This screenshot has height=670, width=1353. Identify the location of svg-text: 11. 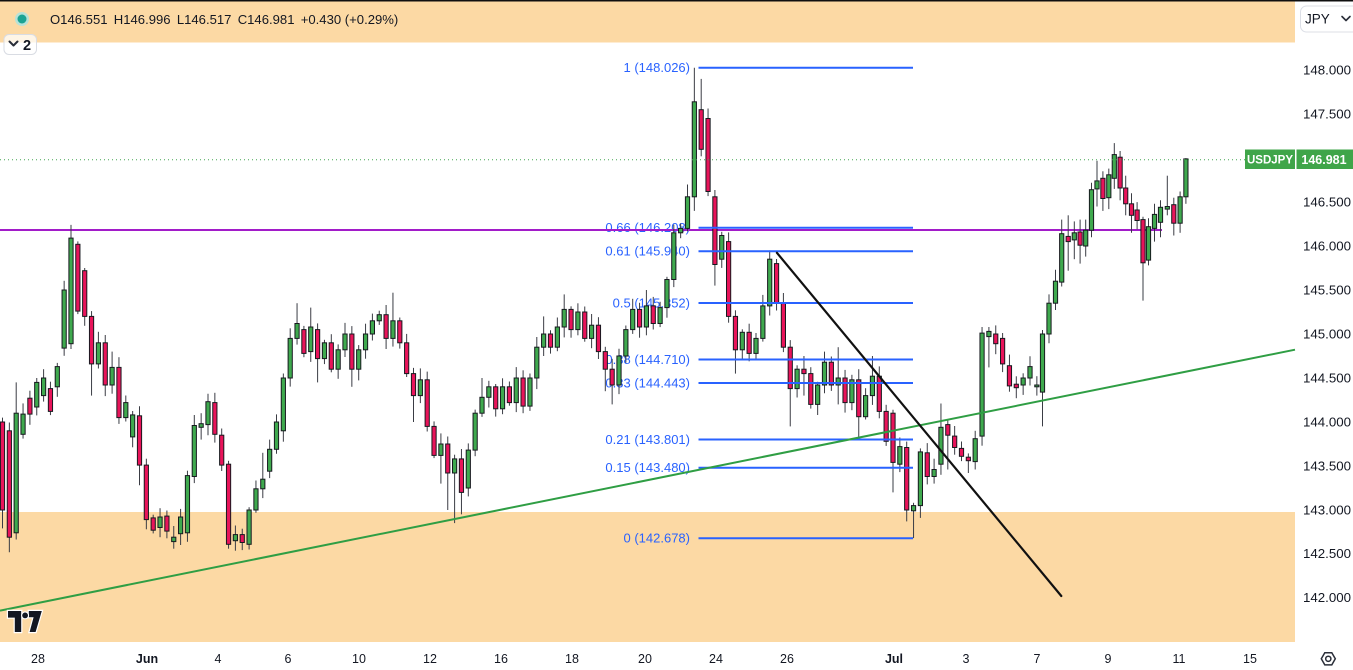
(1179, 659).